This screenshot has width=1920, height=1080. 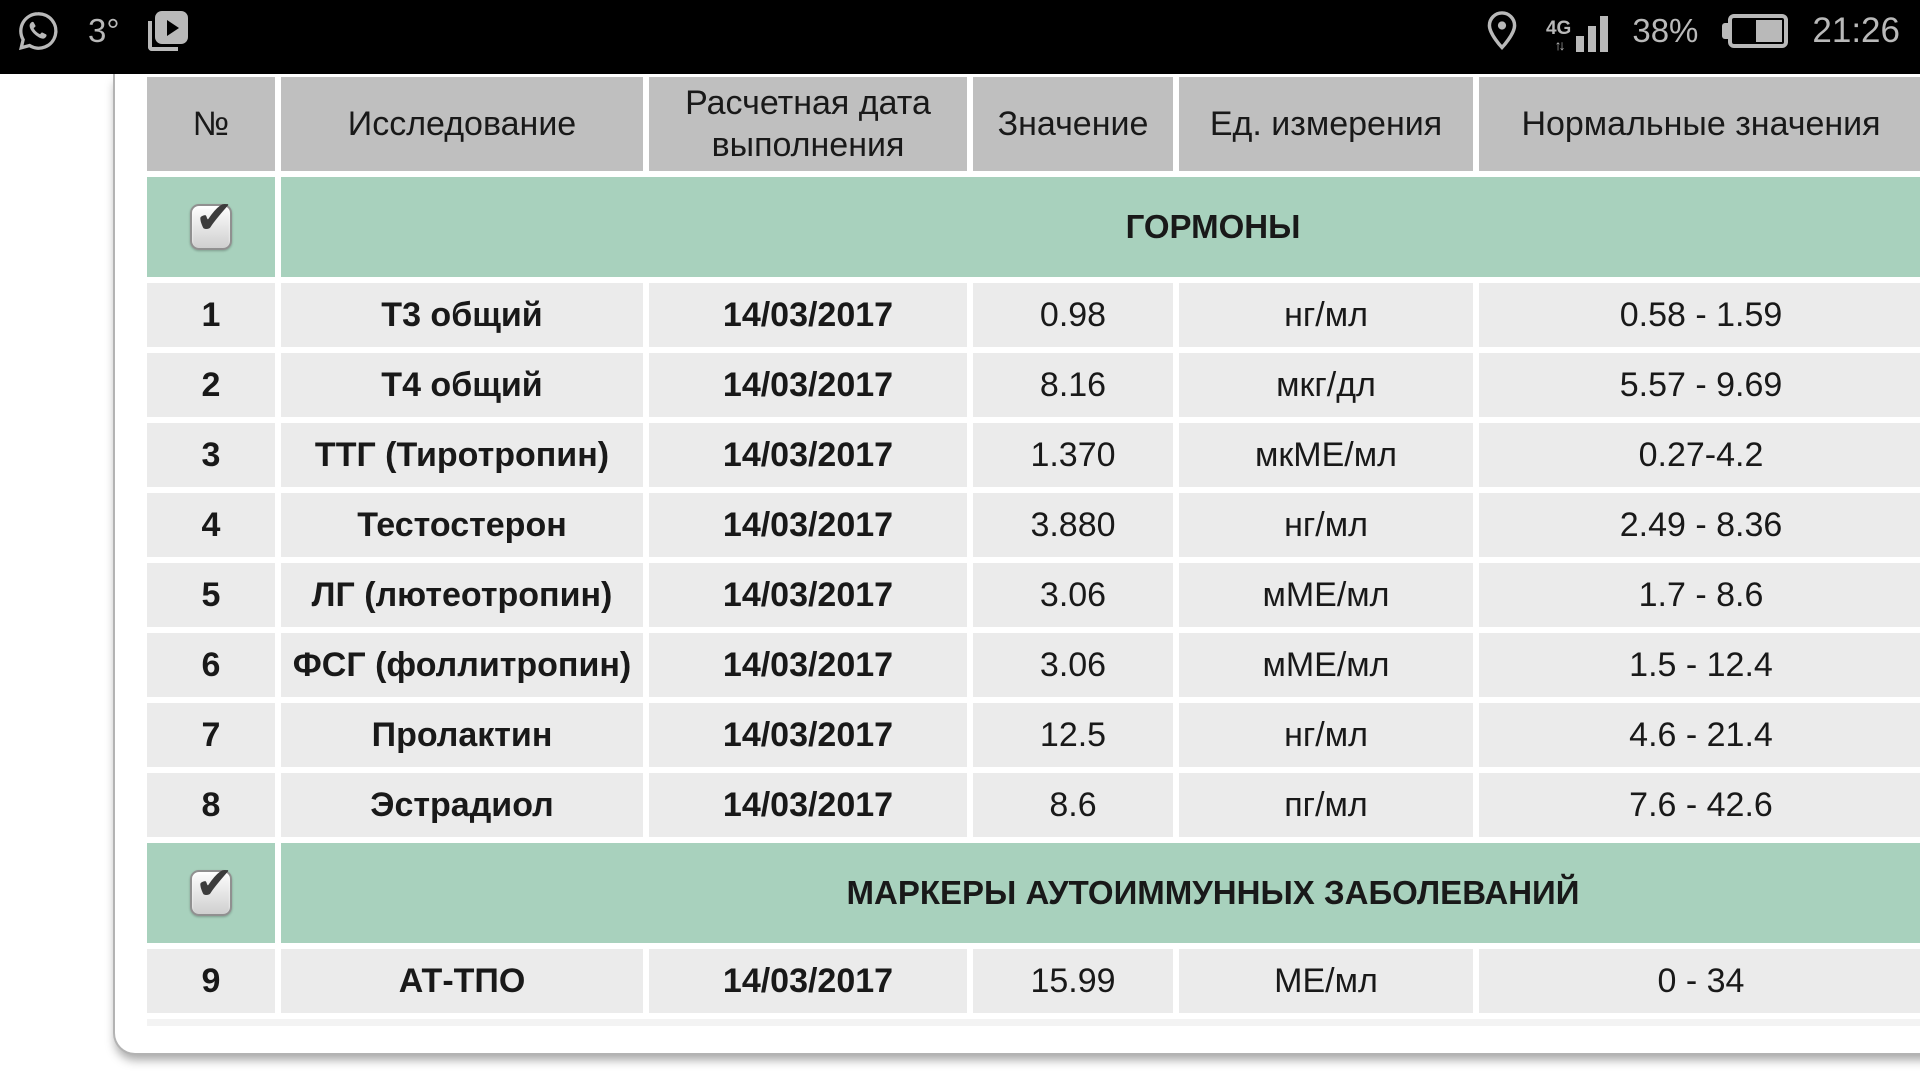 What do you see at coordinates (167, 31) in the screenshot?
I see `screenshot-play-icon` at bounding box center [167, 31].